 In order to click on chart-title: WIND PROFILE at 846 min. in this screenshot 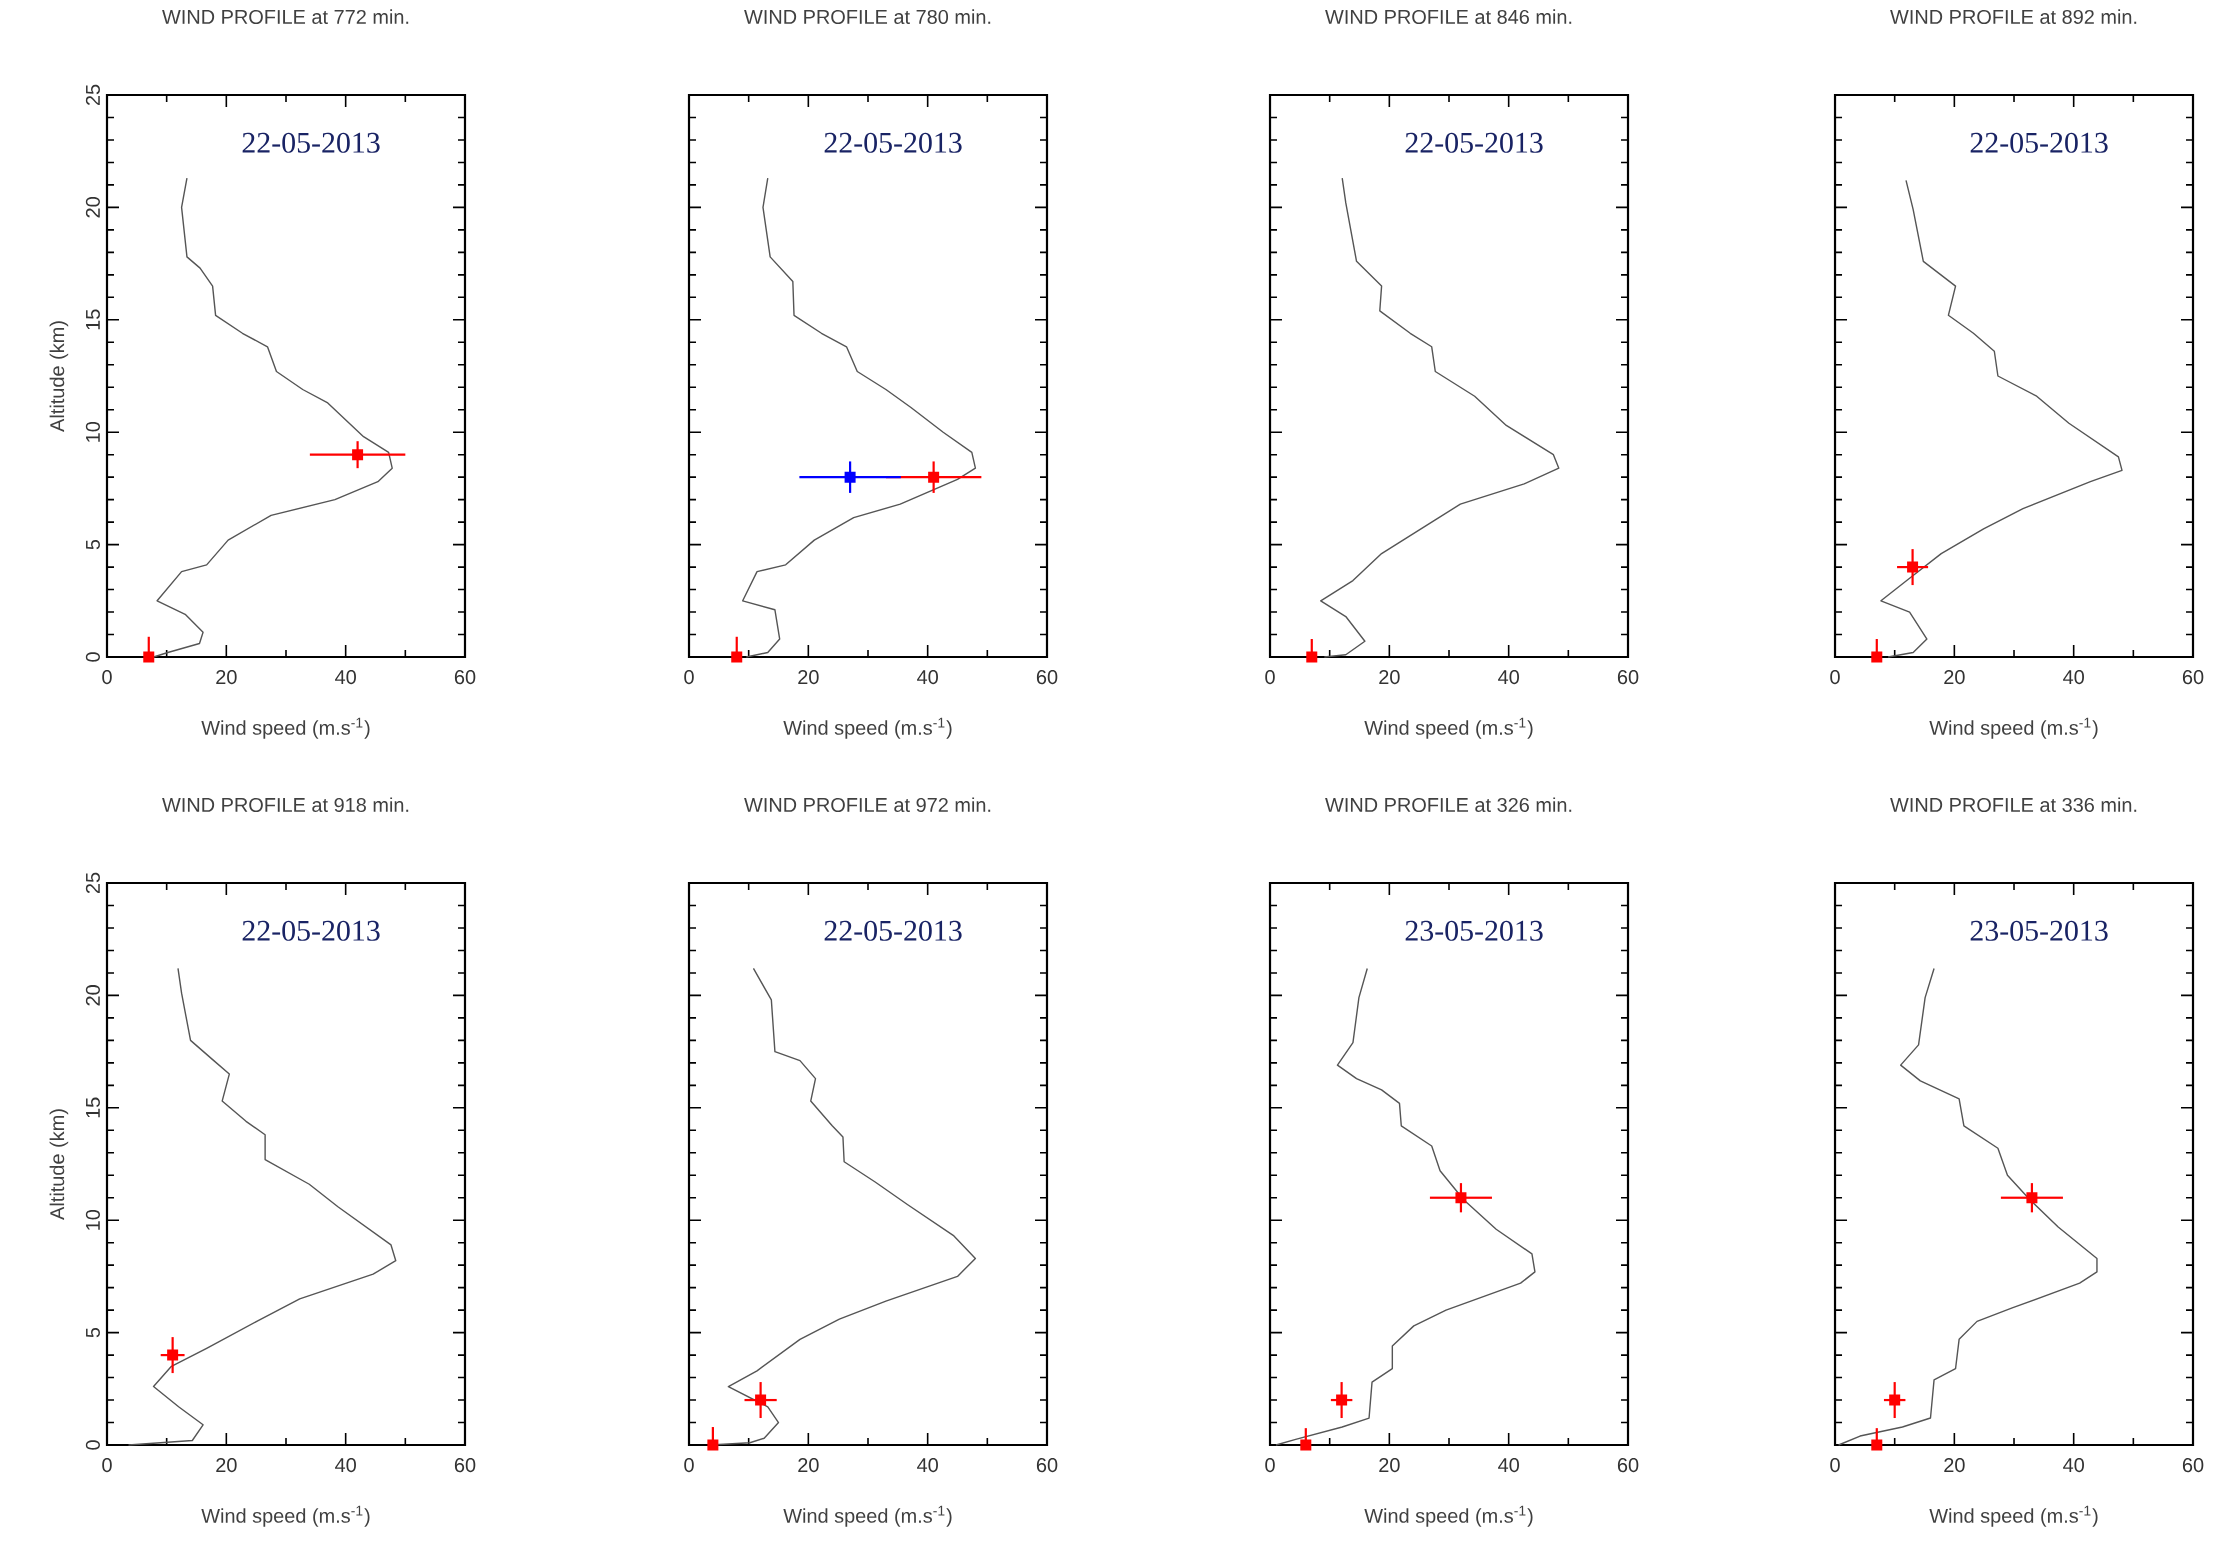, I will do `click(1448, 16)`.